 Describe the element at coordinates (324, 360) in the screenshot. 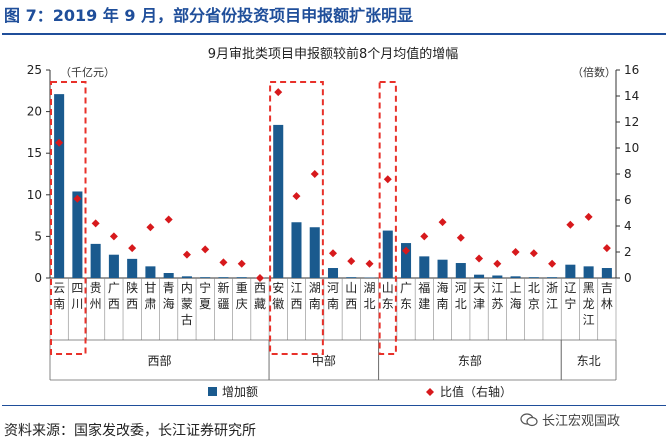

I see `region-label-中部: 中部` at that location.